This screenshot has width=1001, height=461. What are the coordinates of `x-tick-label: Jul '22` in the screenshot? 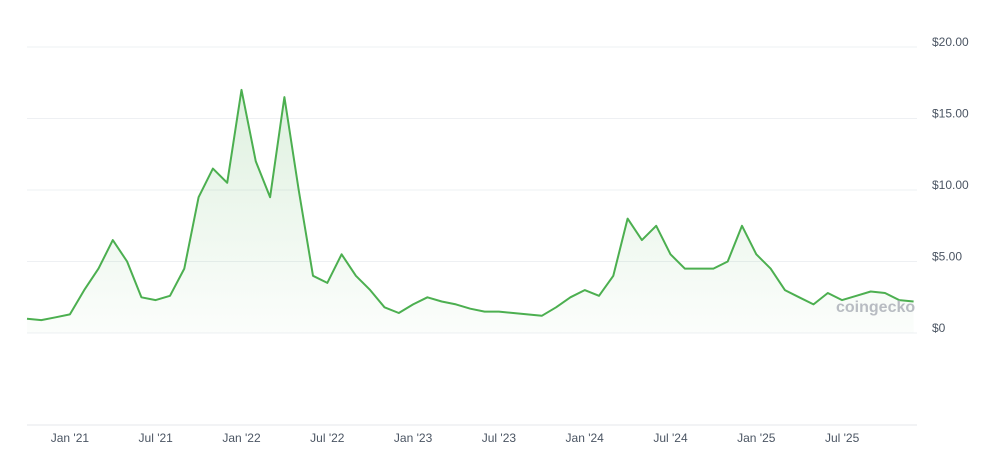 It's located at (327, 438).